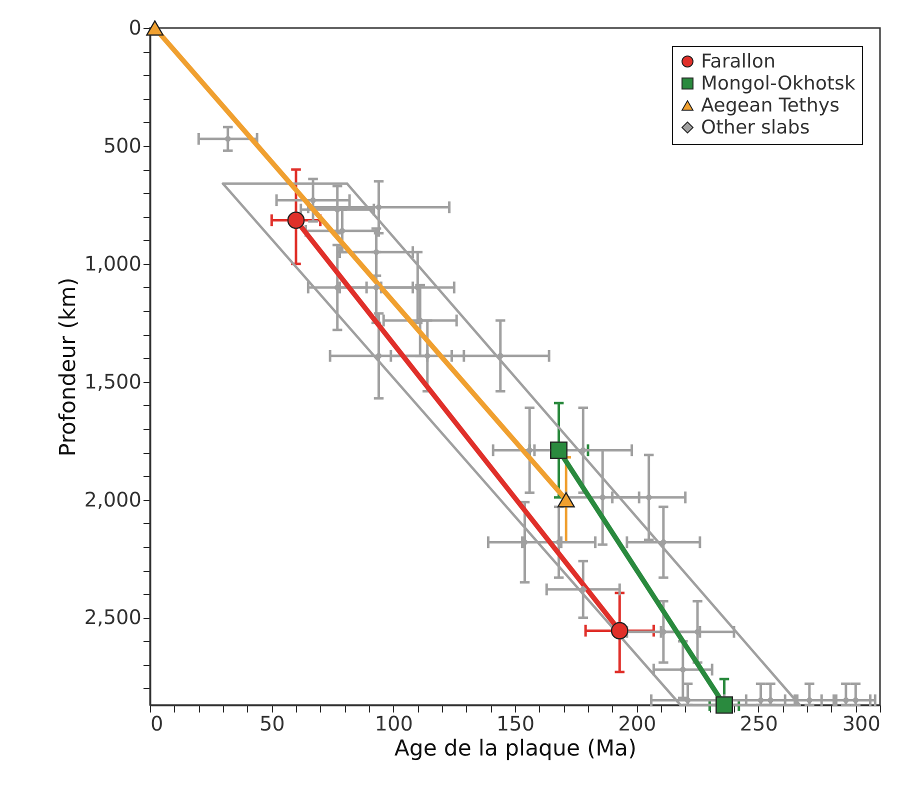  What do you see at coordinates (759, 724) in the screenshot?
I see `x-tick-label: 250` at bounding box center [759, 724].